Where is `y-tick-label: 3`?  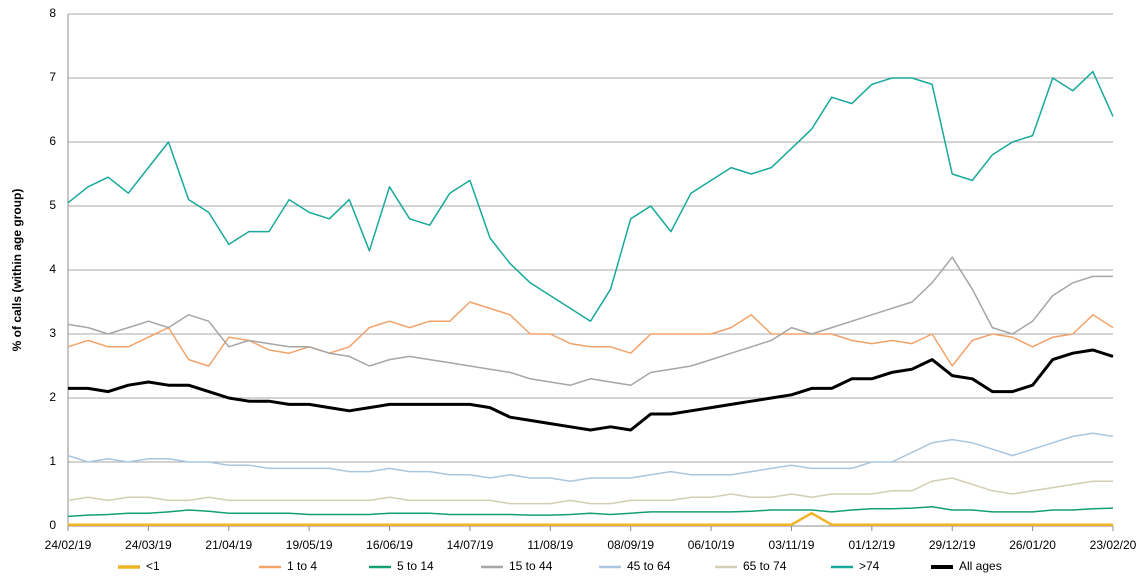 y-tick-label: 3 is located at coordinates (52, 333).